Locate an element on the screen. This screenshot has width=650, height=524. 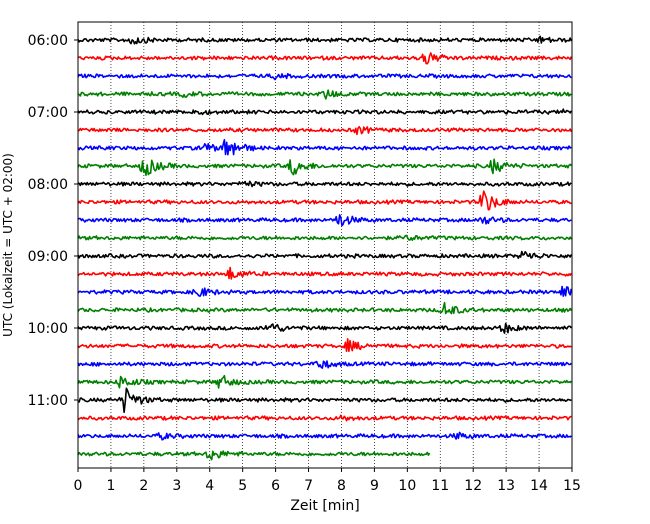
x-tick-label: 1 is located at coordinates (110, 486).